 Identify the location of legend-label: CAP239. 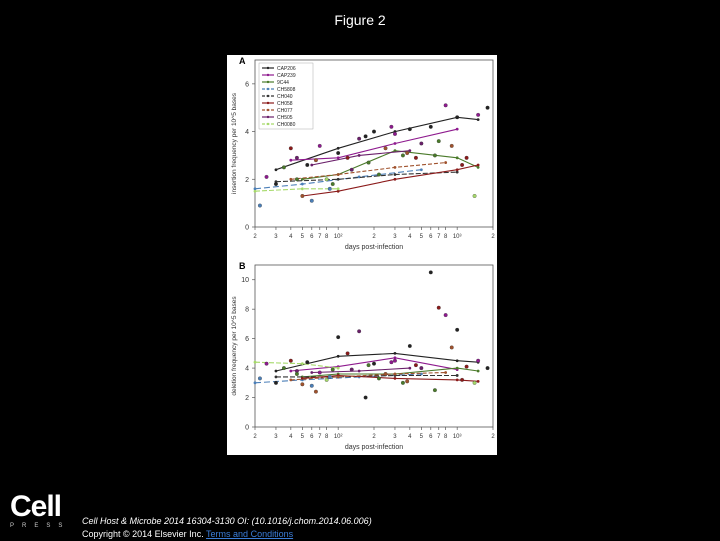
(286, 76).